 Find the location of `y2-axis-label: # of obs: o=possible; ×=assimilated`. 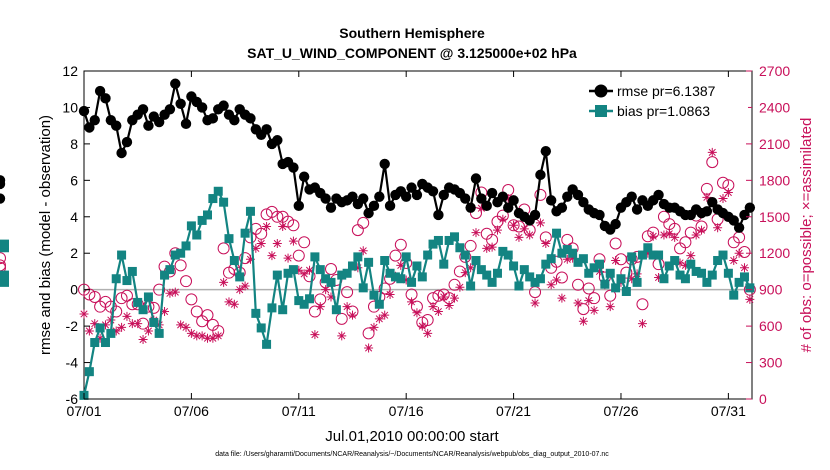

y2-axis-label: # of obs: o=possible; ×=assimilated is located at coordinates (806, 235).